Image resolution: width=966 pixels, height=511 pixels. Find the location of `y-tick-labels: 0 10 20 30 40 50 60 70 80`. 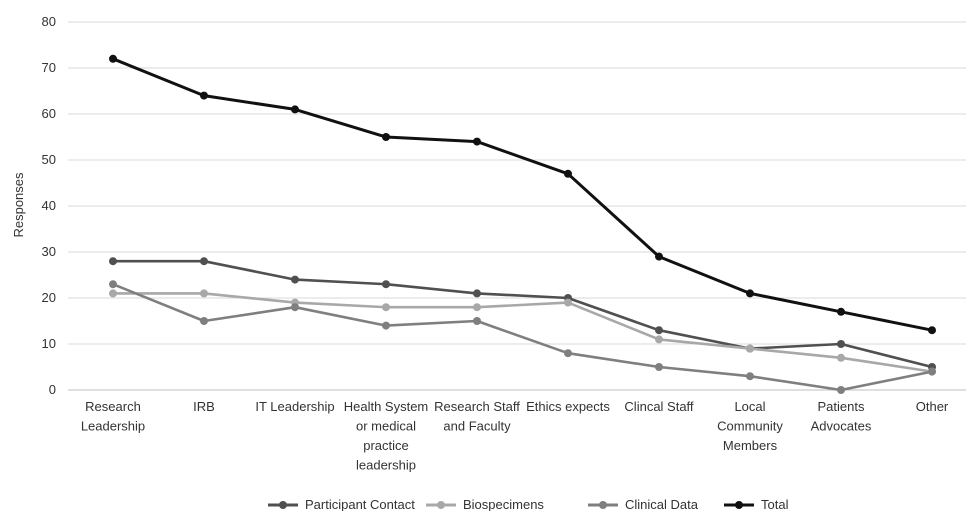

y-tick-labels: 0 10 20 30 40 50 60 70 80 is located at coordinates (49, 205).